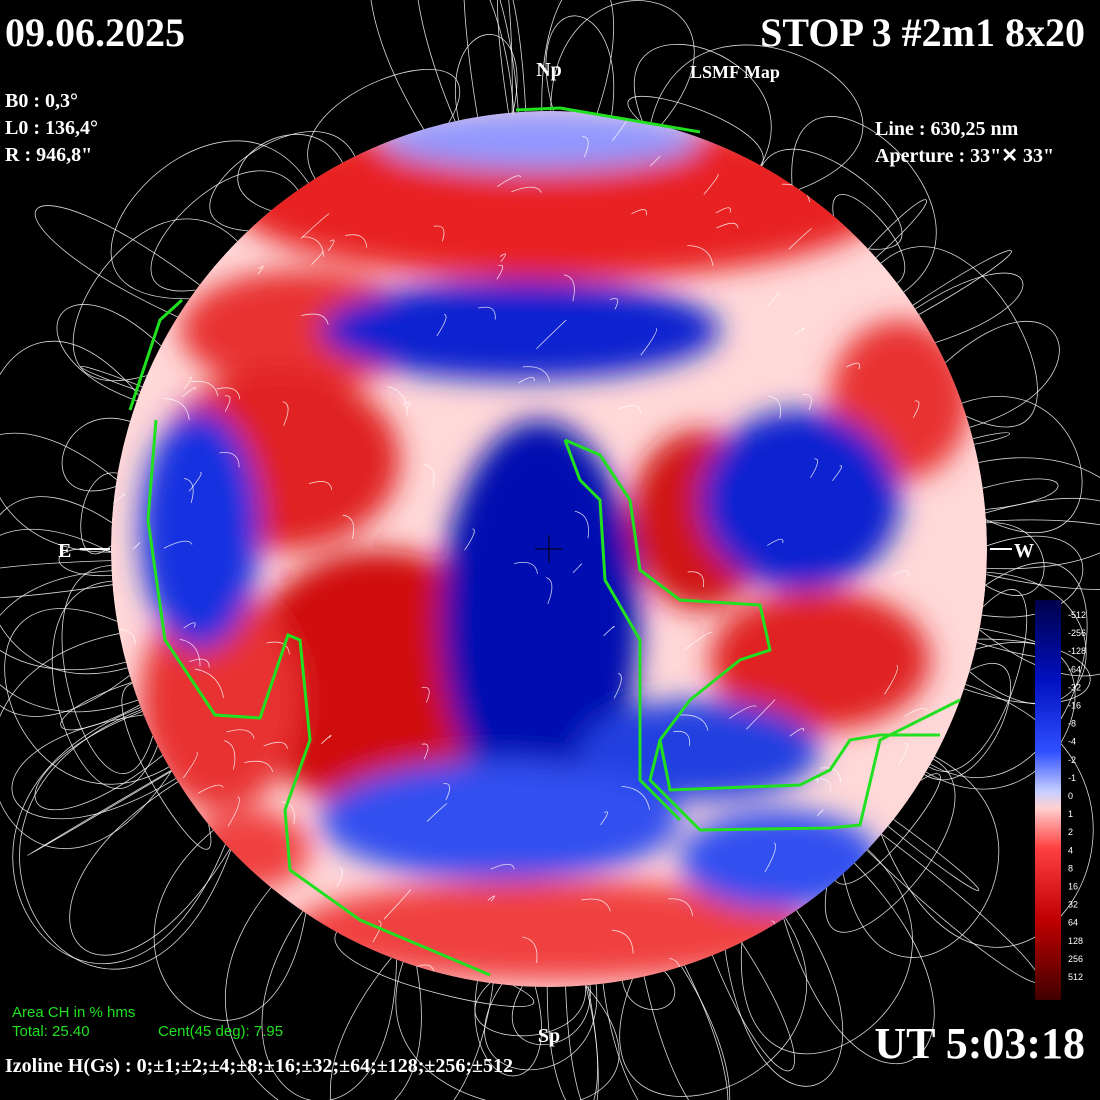 Image resolution: width=1100 pixels, height=1100 pixels. I want to click on colorbar, so click(1048, 800).